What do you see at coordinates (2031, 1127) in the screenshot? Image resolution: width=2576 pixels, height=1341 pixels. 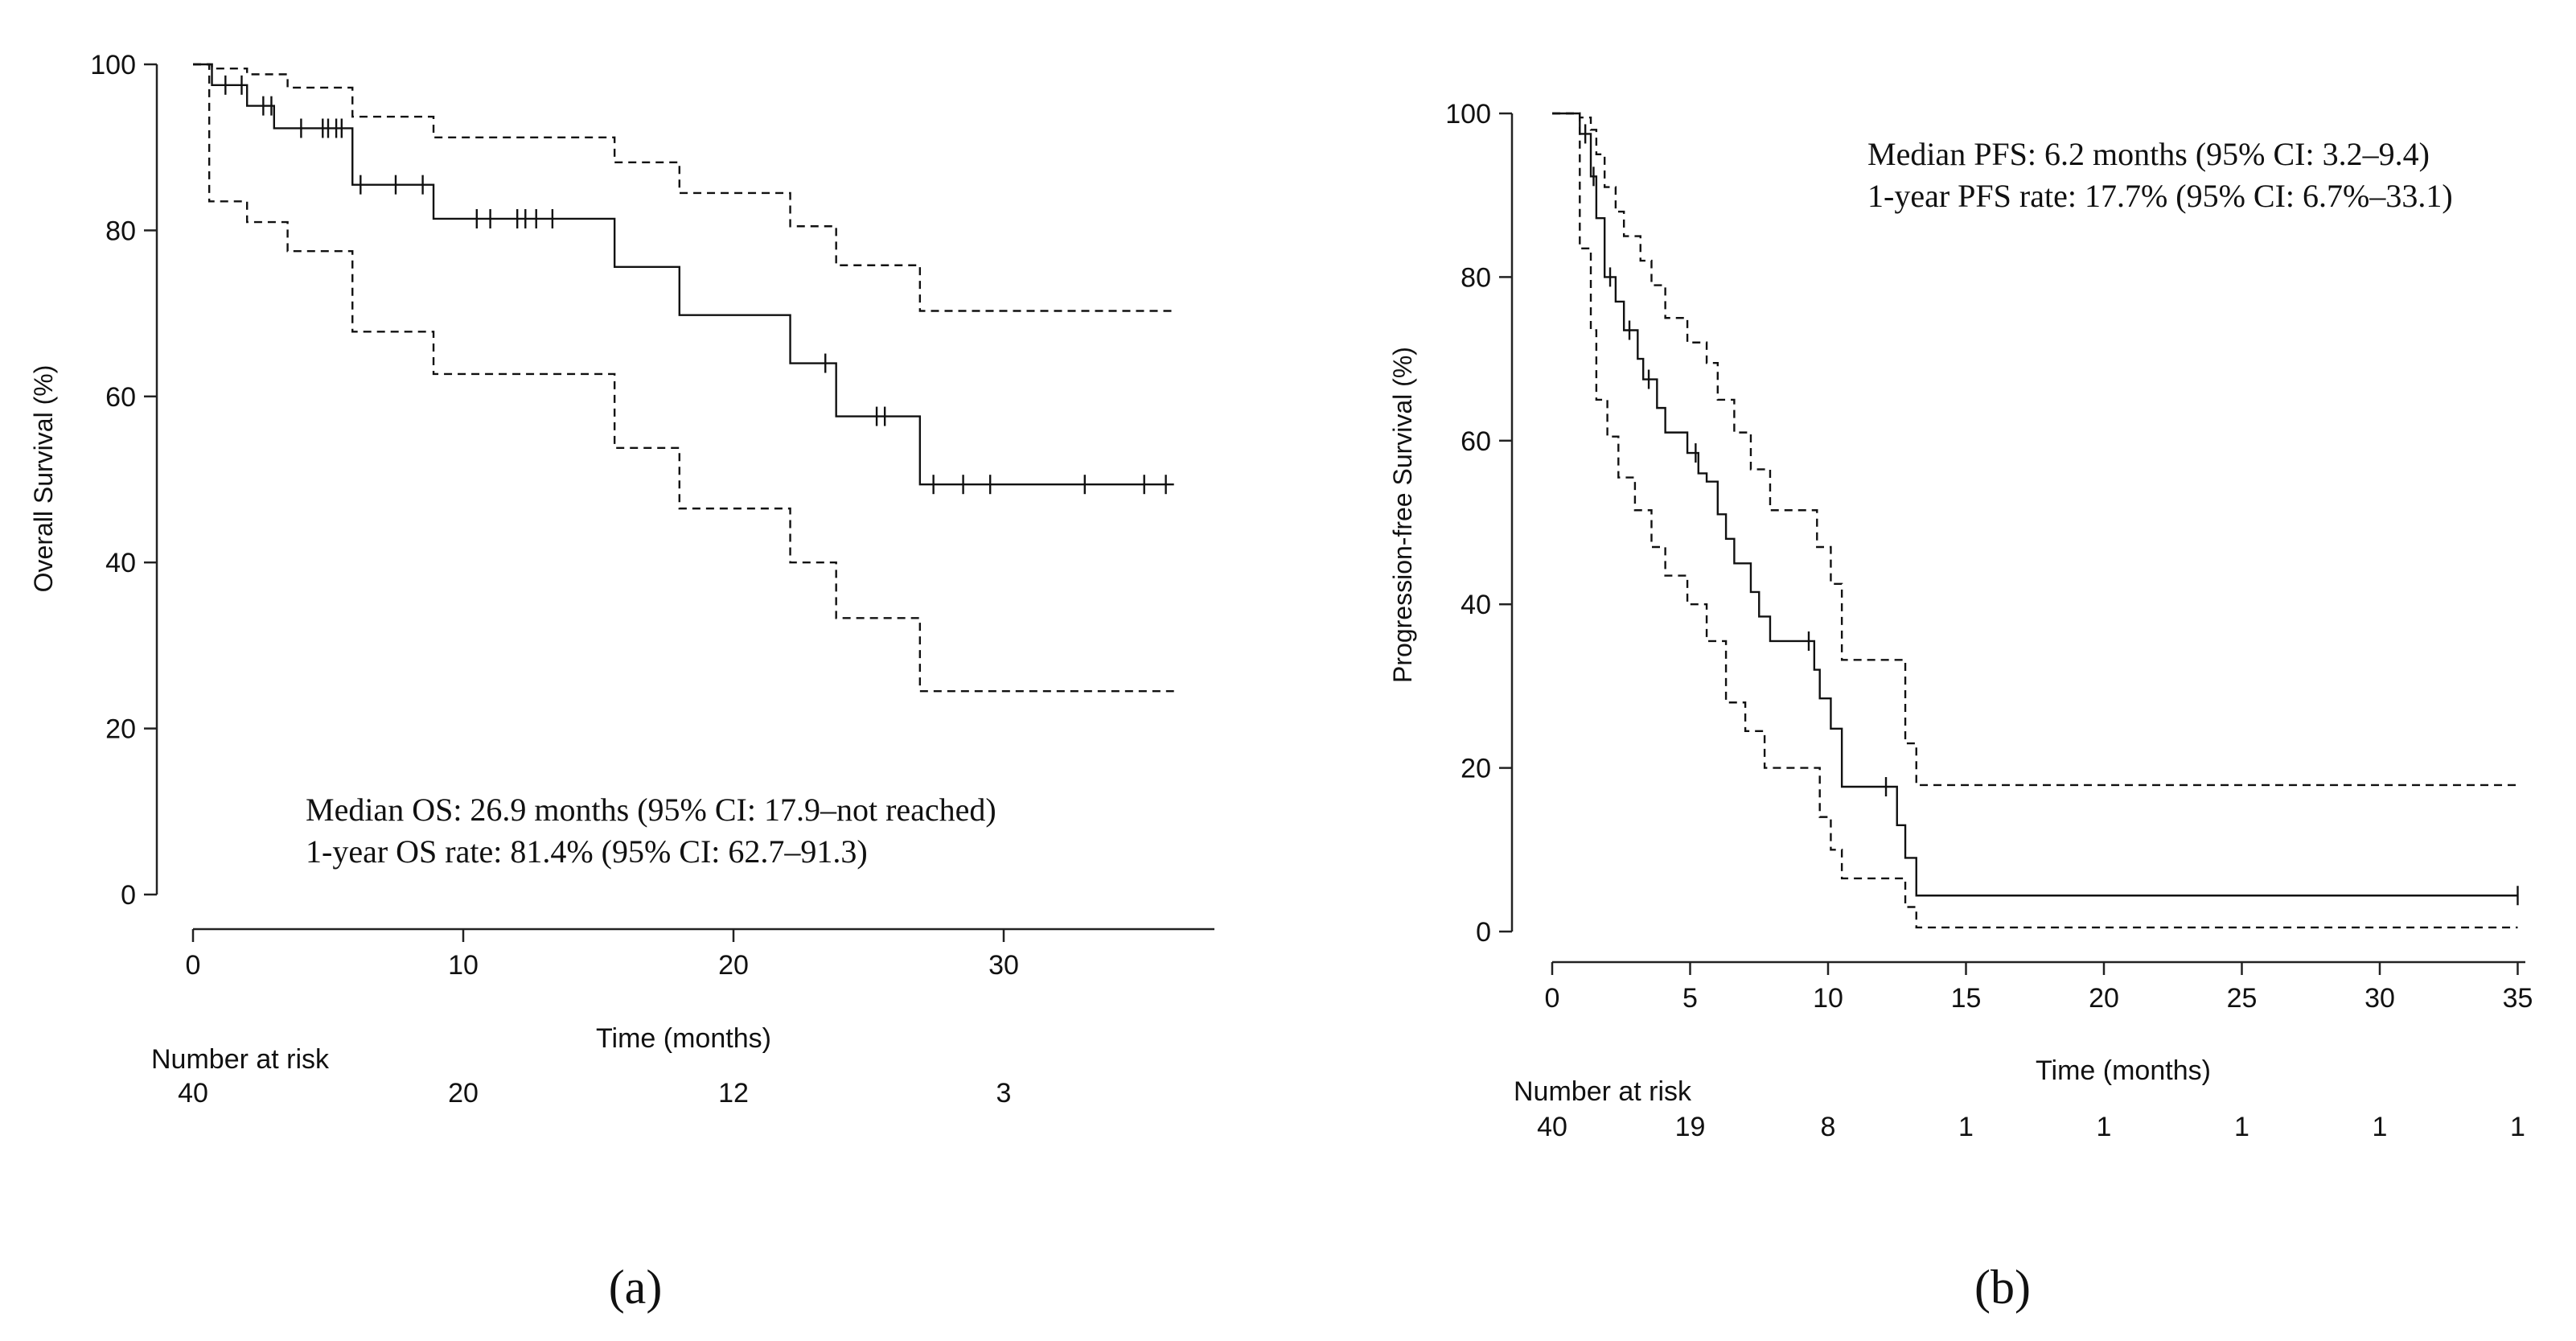 I see `panel-b-risk-table: 40 19 8 1 1 1 1 1` at bounding box center [2031, 1127].